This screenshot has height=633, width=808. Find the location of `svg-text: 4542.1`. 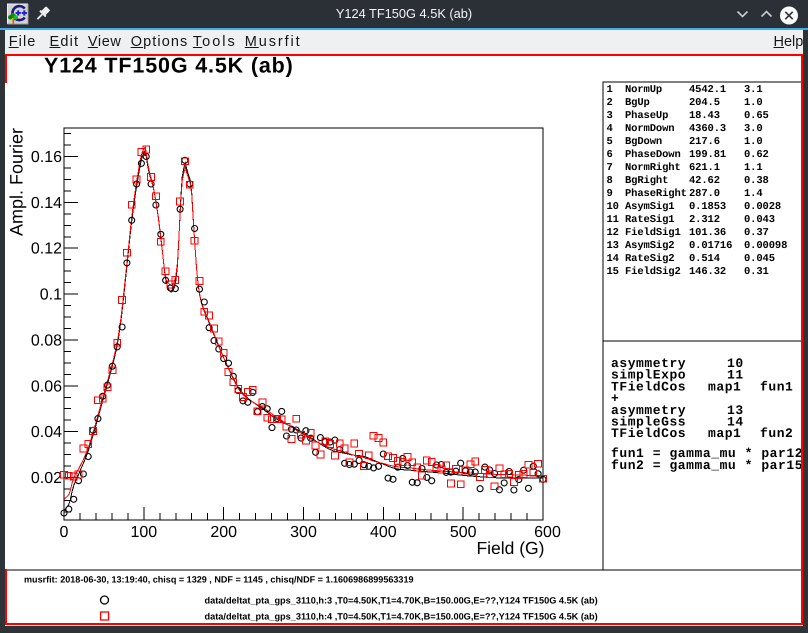

svg-text: 4542.1 is located at coordinates (707, 90).